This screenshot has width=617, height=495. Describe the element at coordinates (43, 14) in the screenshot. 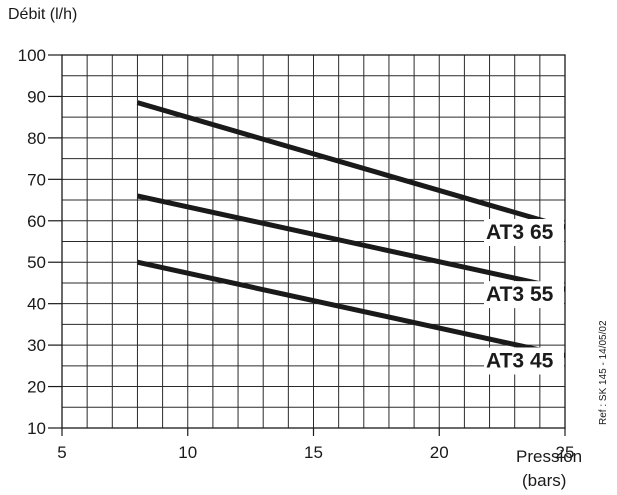

I see `y-axis-label: Débit (l/h)` at that location.